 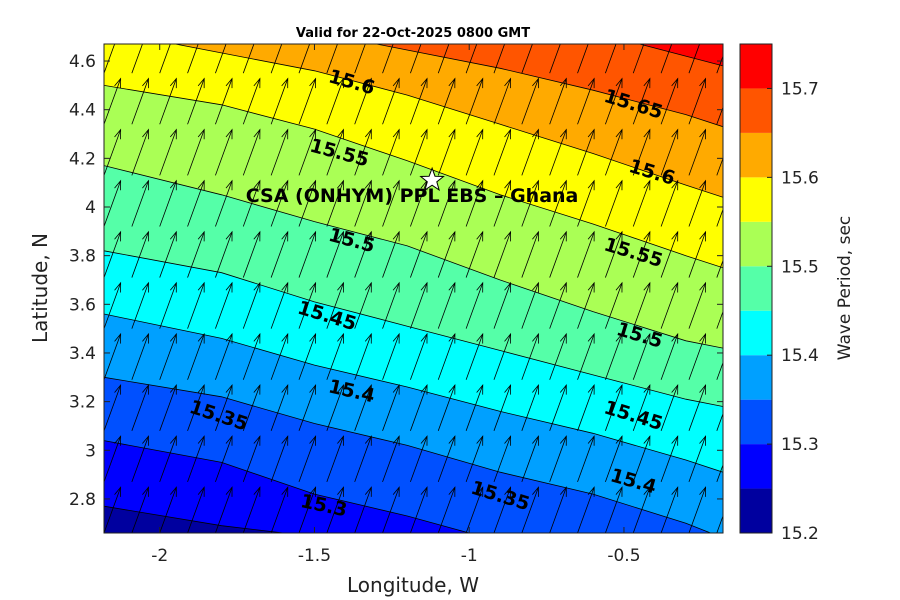 What do you see at coordinates (681, 55) in the screenshot?
I see `contour-line-15.7` at bounding box center [681, 55].